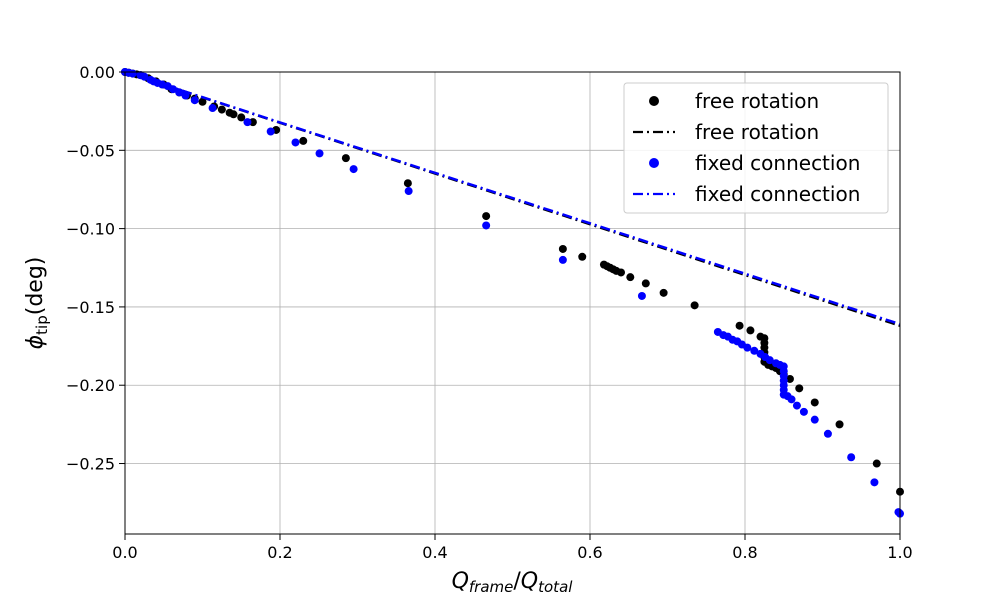  Describe the element at coordinates (90, 150) in the screenshot. I see `y-tick-label: −0.05` at that location.